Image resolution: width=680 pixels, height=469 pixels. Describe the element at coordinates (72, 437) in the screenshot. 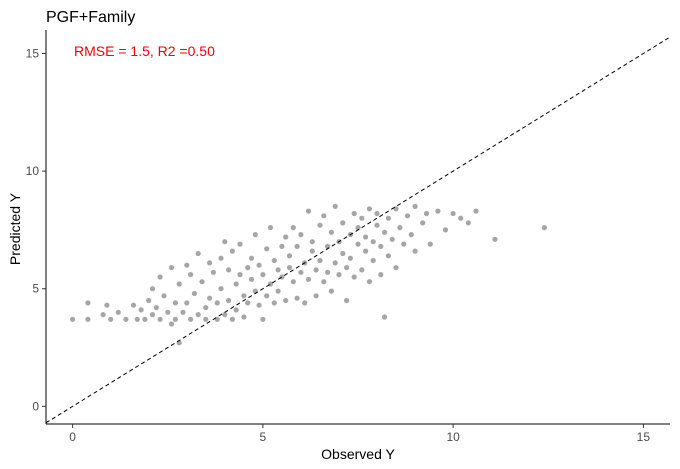

I see `x-tick-label: 0` at that location.